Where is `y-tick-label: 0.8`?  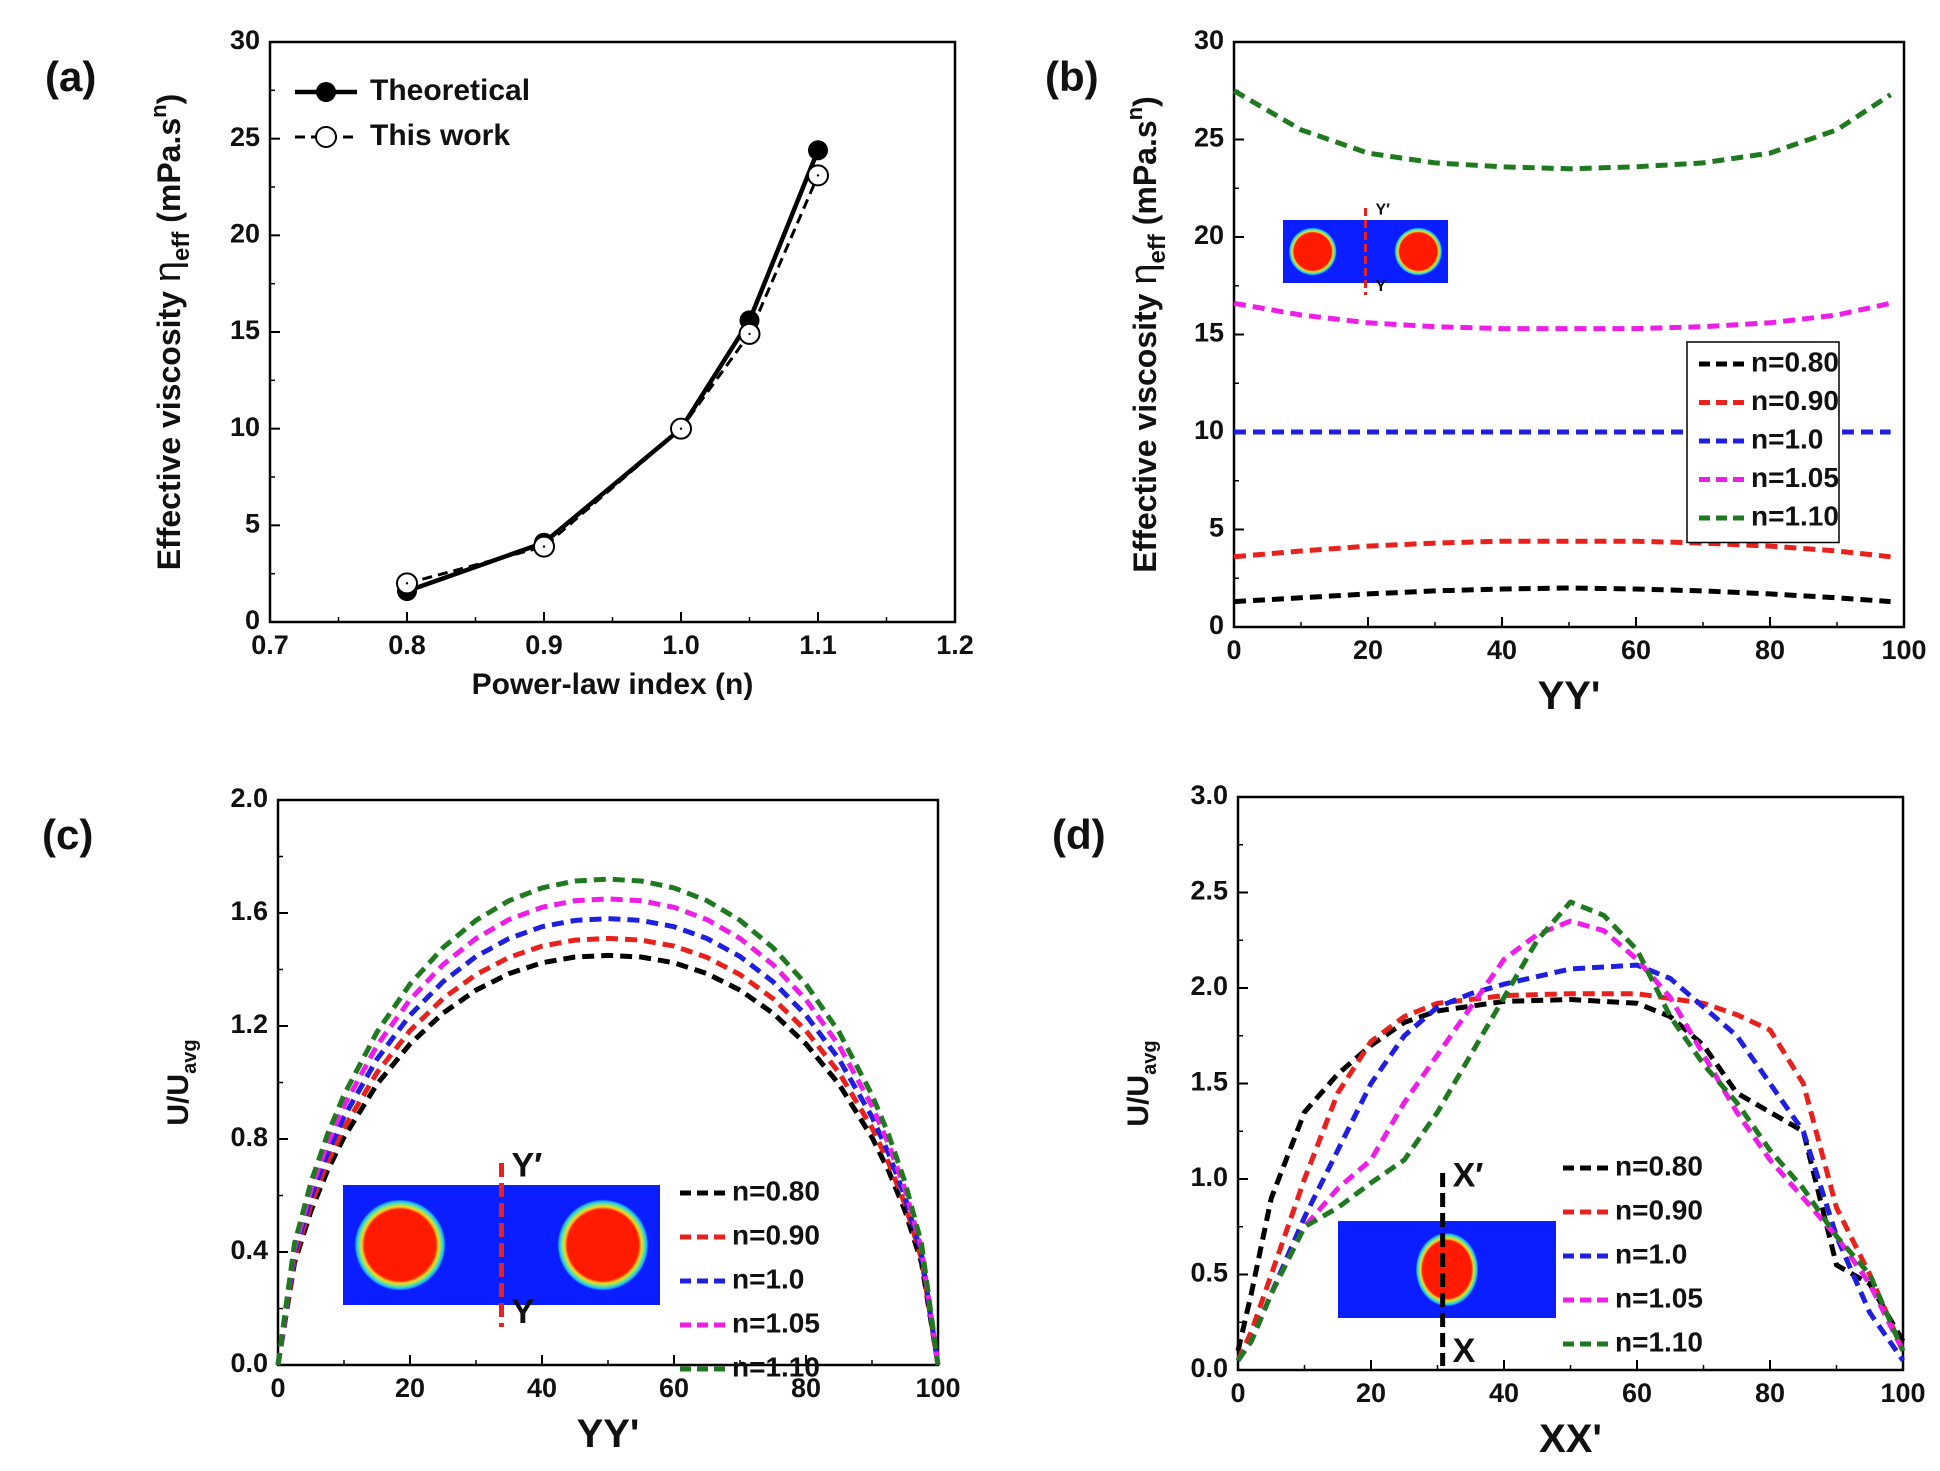
y-tick-label: 0.8 is located at coordinates (249, 1137).